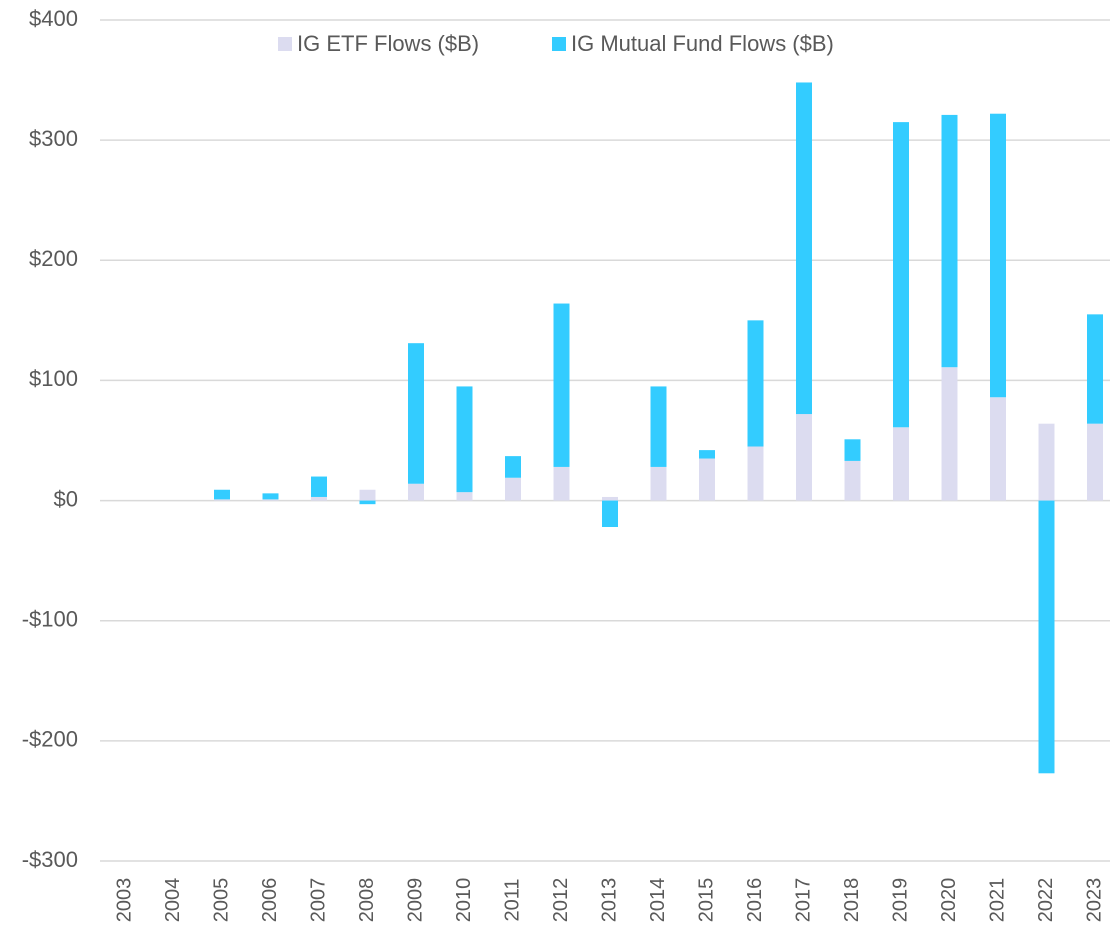 The height and width of the screenshot is (936, 1112). What do you see at coordinates (50, 739) in the screenshot?
I see `y-tick-label: -$200` at bounding box center [50, 739].